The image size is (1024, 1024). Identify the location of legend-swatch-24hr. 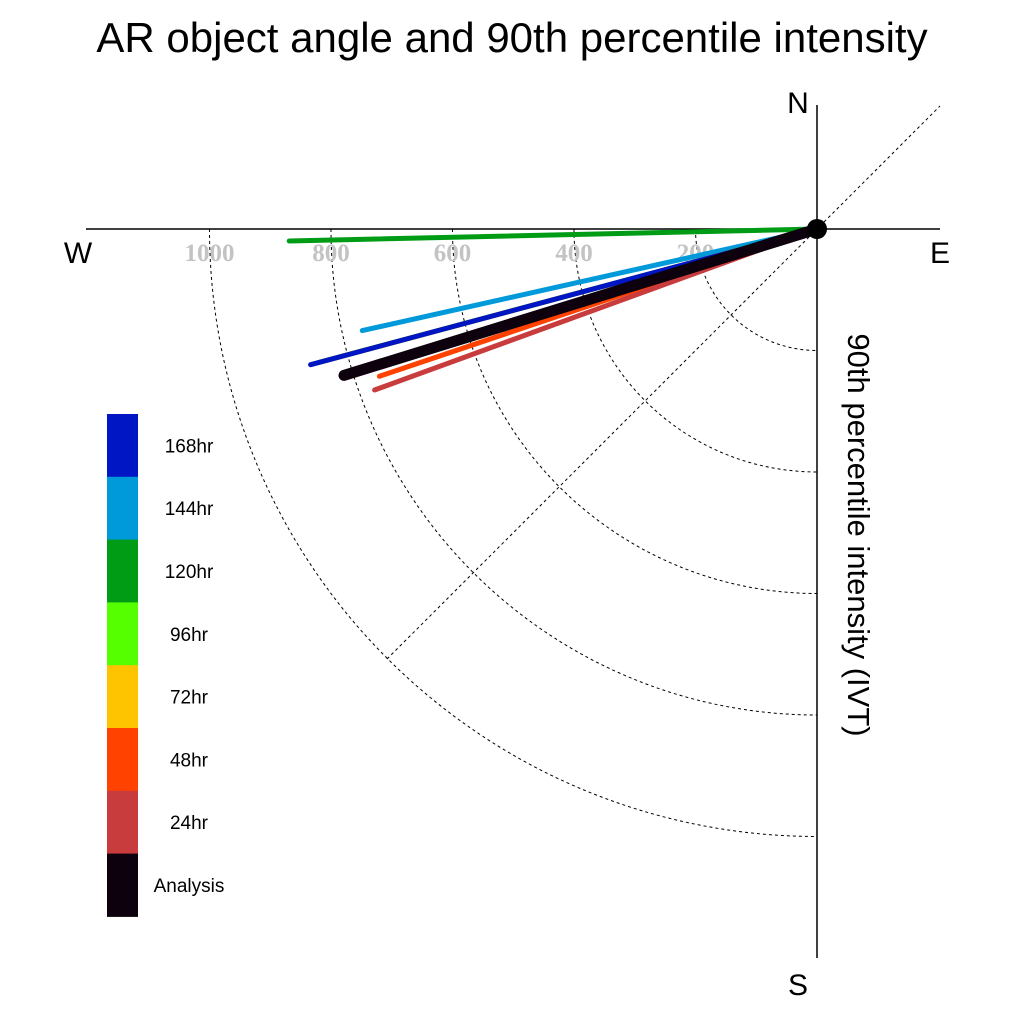
(122, 822).